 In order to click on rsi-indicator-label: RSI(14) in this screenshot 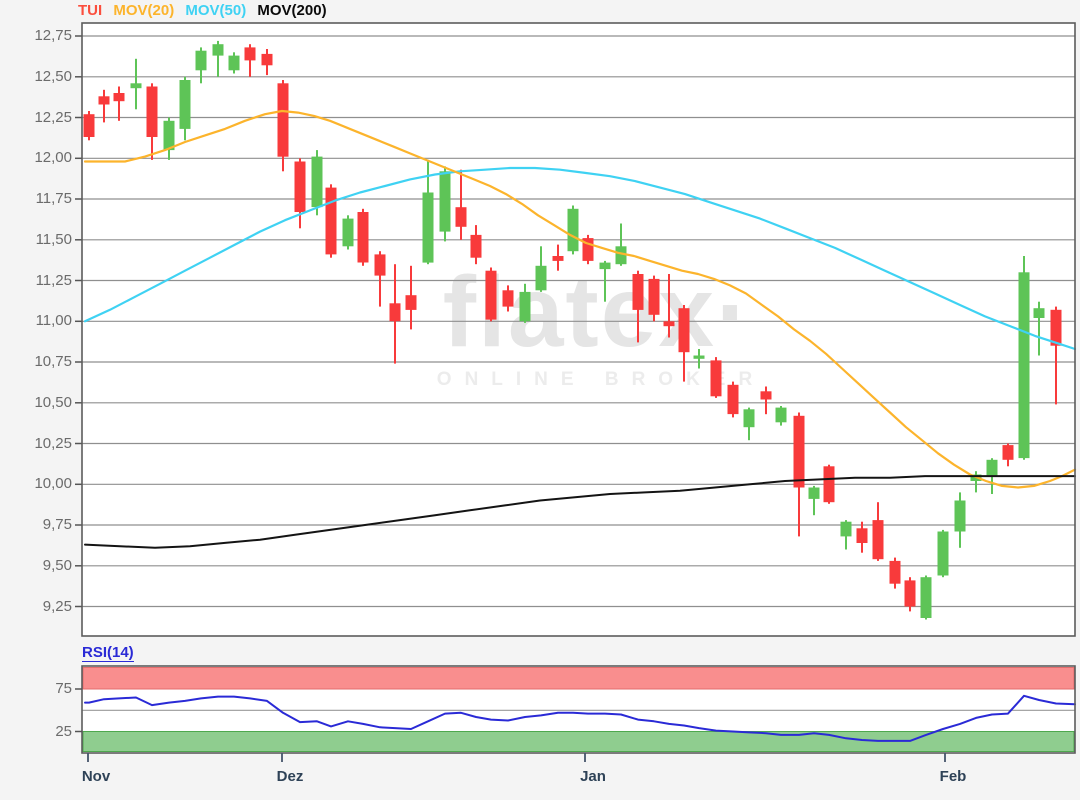, I will do `click(108, 653)`.